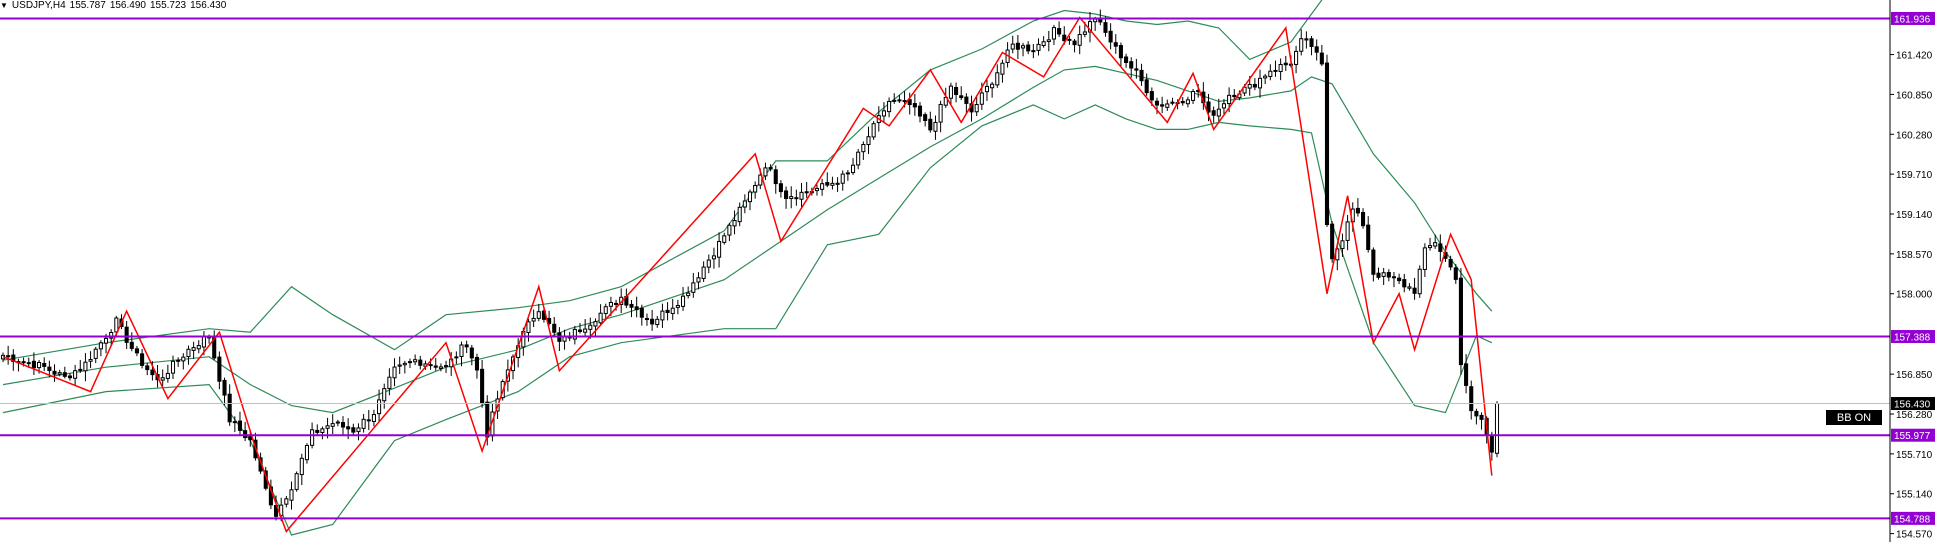  What do you see at coordinates (4, 5) in the screenshot?
I see `collapse-triangle-icon: ▼` at bounding box center [4, 5].